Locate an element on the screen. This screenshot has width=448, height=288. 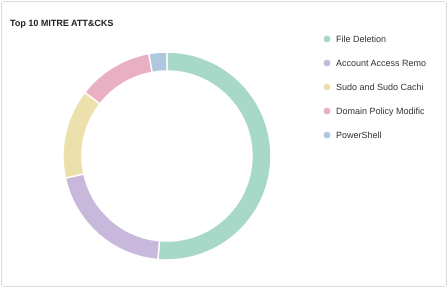
legend-label: File Deletion is located at coordinates (361, 39).